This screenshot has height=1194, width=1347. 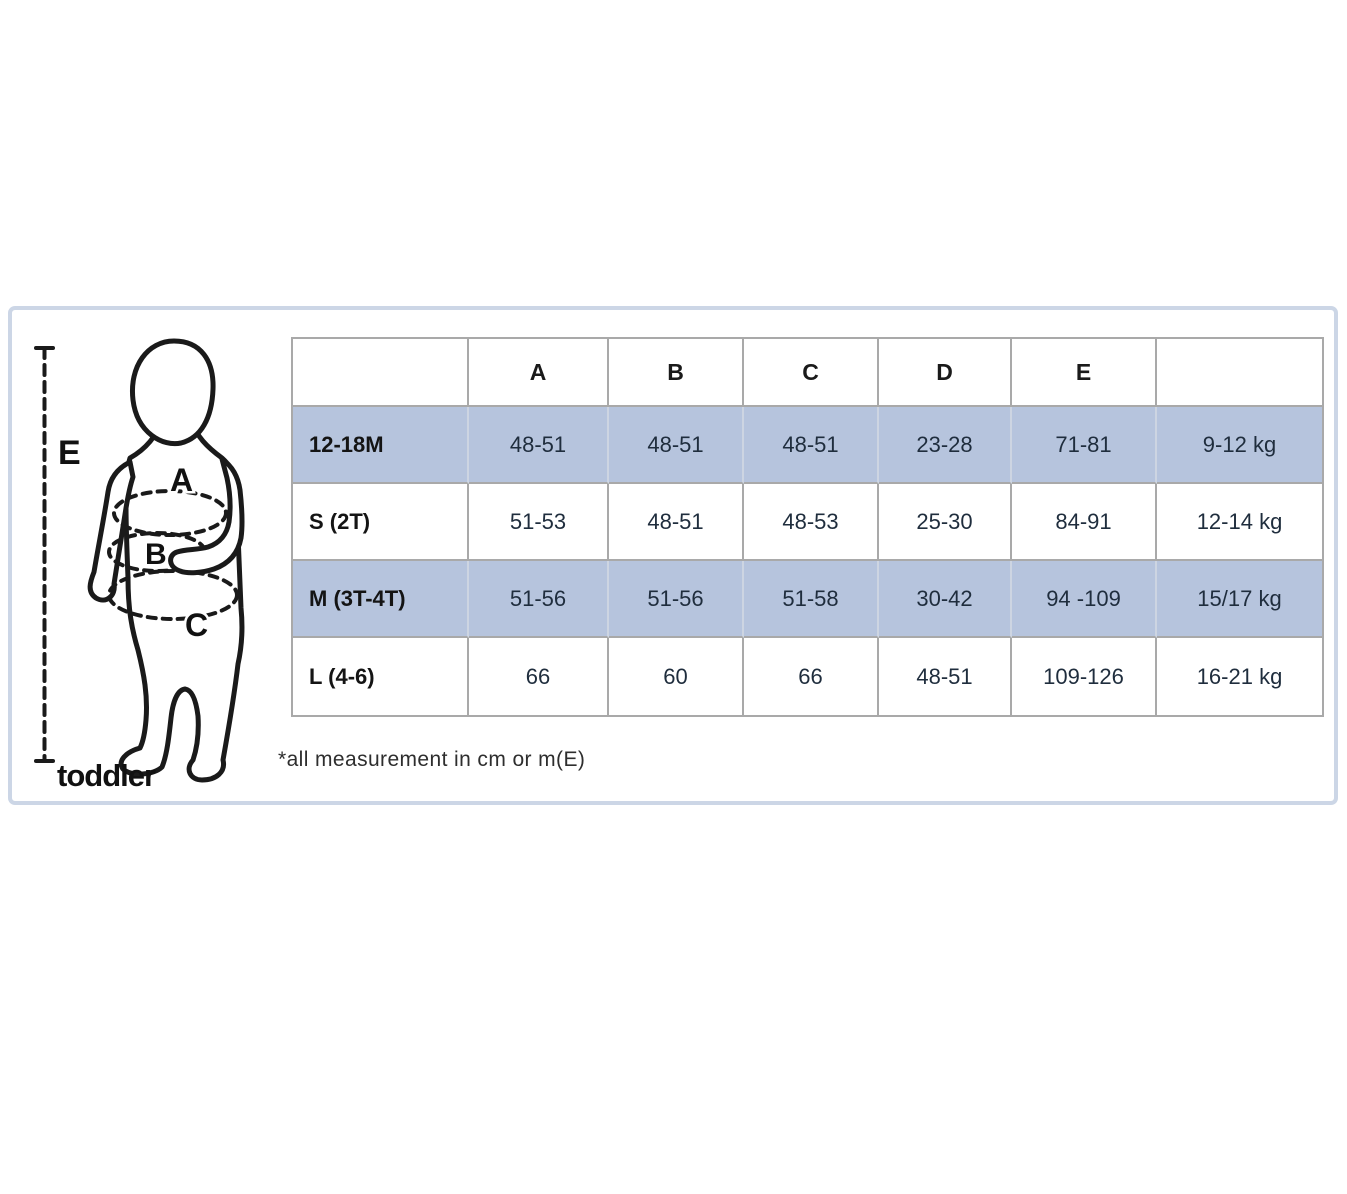 I want to click on value-cell: 12-14 kg, so click(x=1239, y=522).